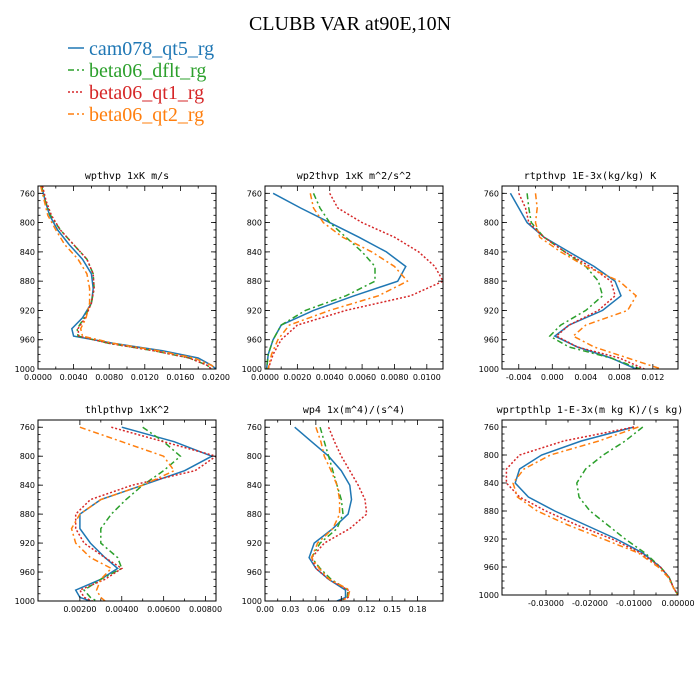  Describe the element at coordinates (362, 377) in the screenshot. I see `x-tick-label: 0.0060` at that location.